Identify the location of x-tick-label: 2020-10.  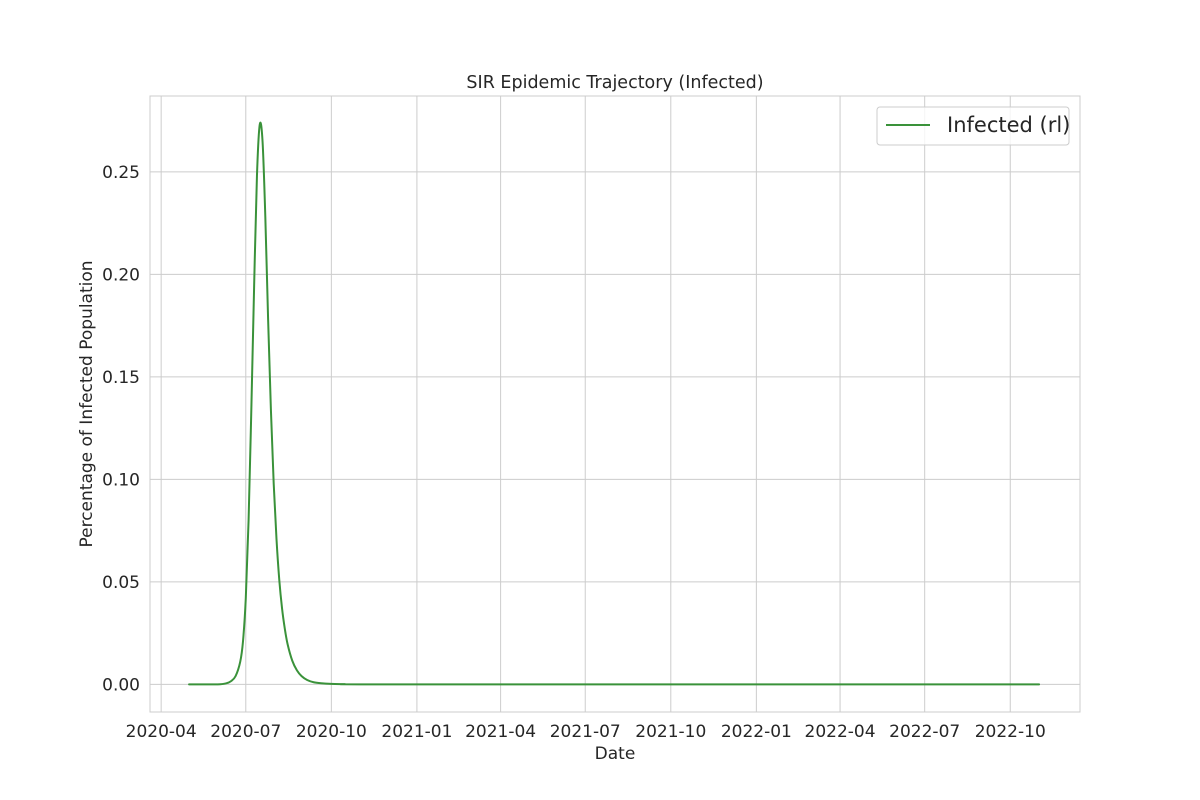
(331, 732).